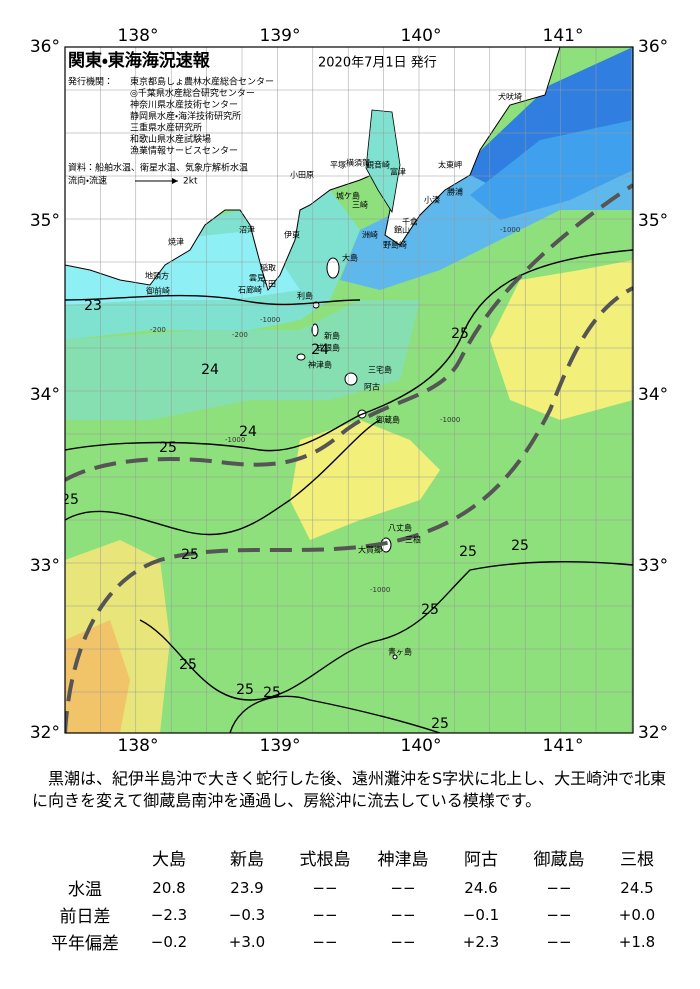  I want to click on cell: −0.3, so click(247, 914).